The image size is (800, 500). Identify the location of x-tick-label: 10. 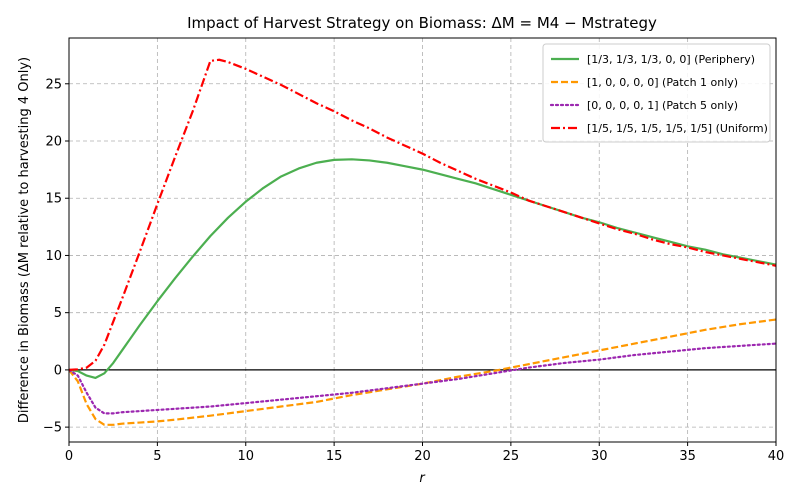
(245, 456).